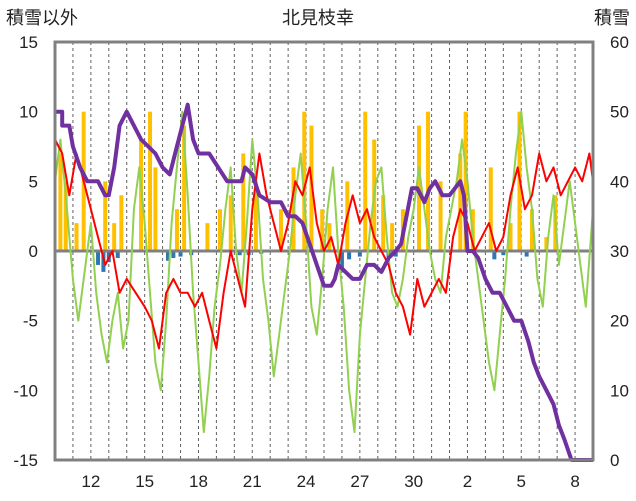 The height and width of the screenshot is (501, 636). I want to click on x-tick-label: 18, so click(198, 481).